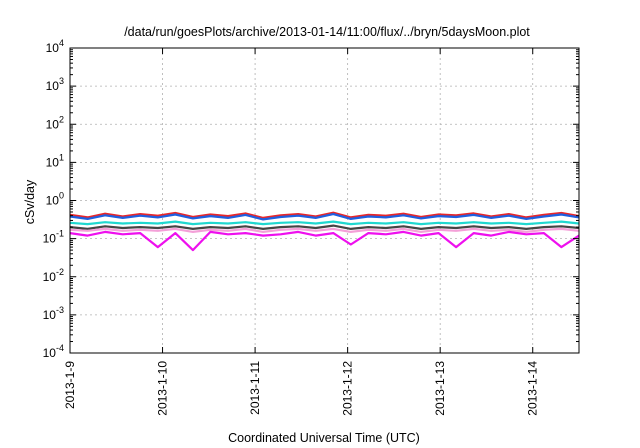 The height and width of the screenshot is (448, 640). Describe the element at coordinates (55, 160) in the screenshot. I see `y-tick-label: 10¹` at that location.